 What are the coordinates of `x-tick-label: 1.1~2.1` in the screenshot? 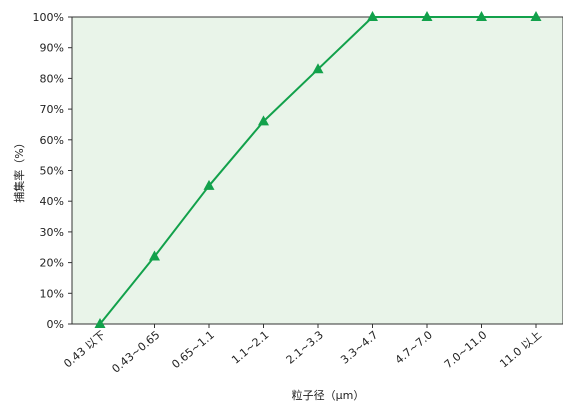 It's located at (250, 347).